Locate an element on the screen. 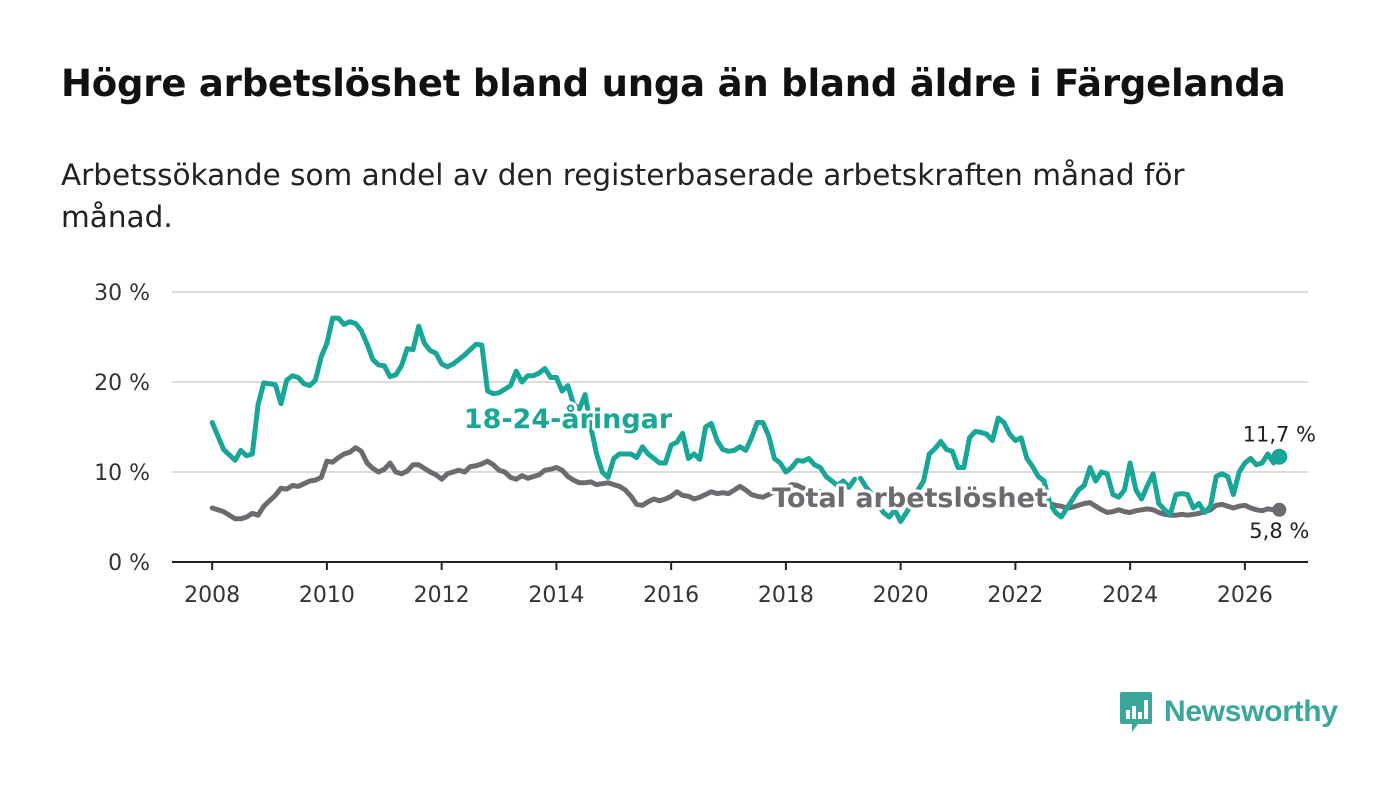 The height and width of the screenshot is (794, 1400). end-label-total: 5,8 % is located at coordinates (1279, 531).